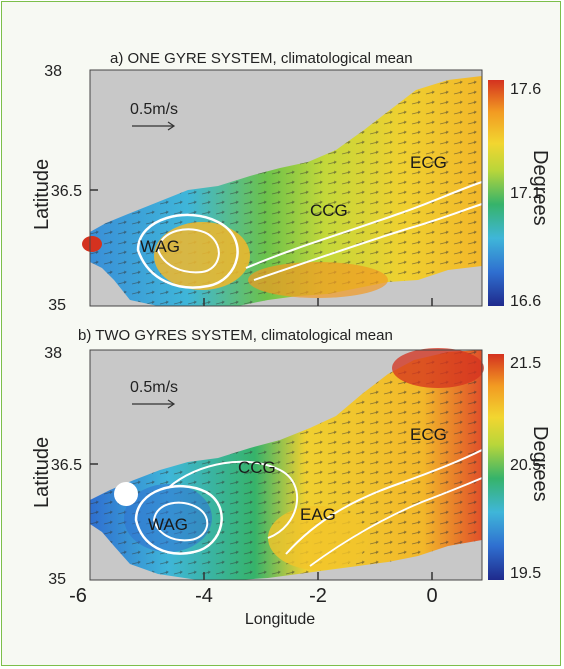 This screenshot has height=669, width=564. Describe the element at coordinates (318, 596) in the screenshot. I see `xtick-minus-2: -2` at that location.